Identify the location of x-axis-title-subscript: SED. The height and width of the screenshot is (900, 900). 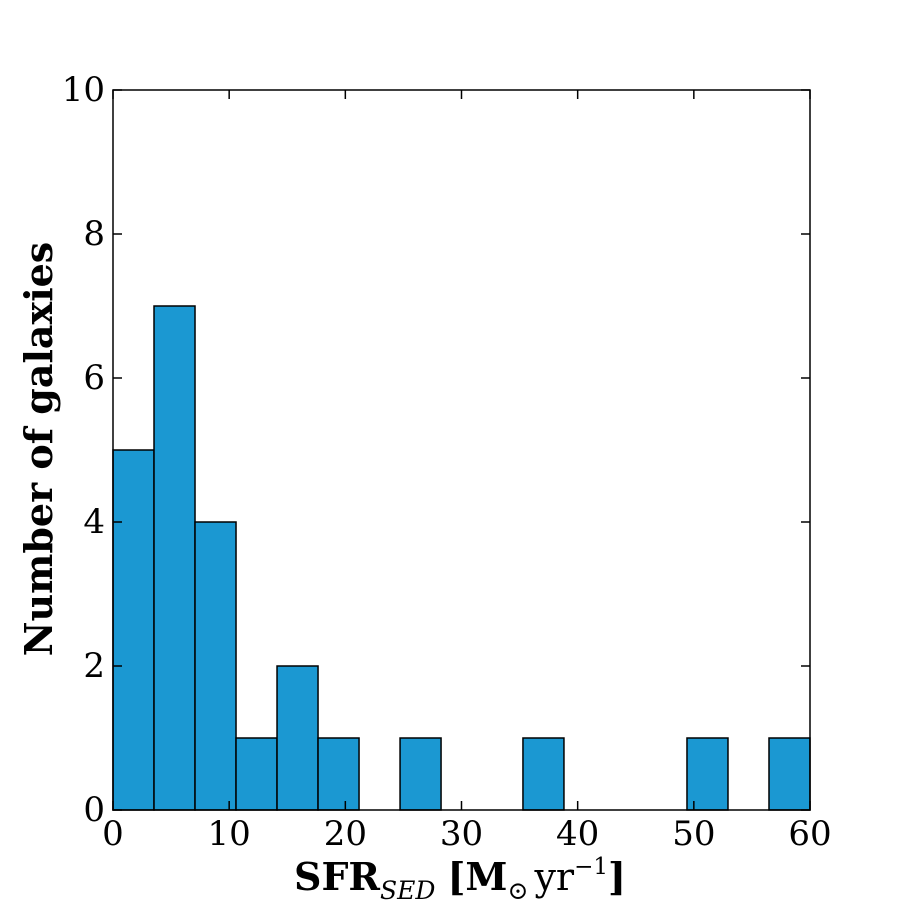
(407, 888).